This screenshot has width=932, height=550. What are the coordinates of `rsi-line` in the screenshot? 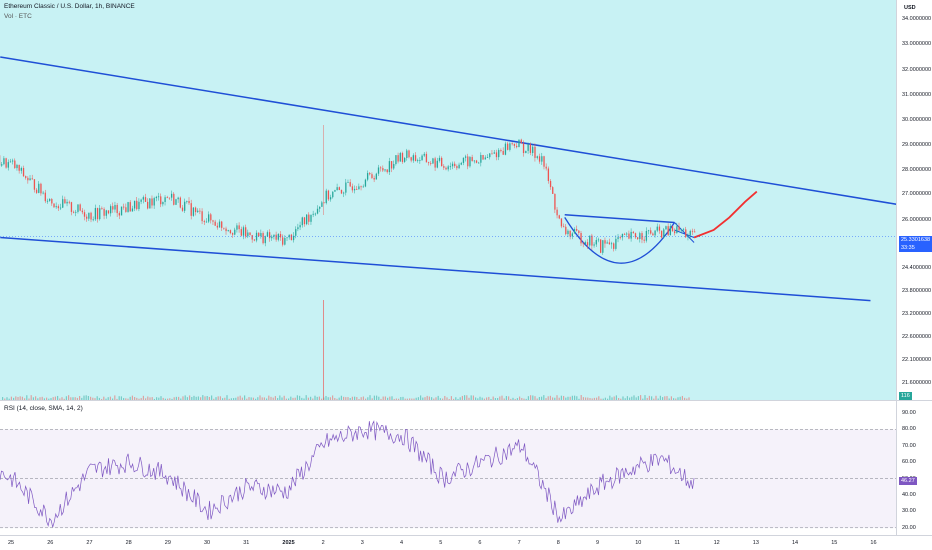 It's located at (347, 474).